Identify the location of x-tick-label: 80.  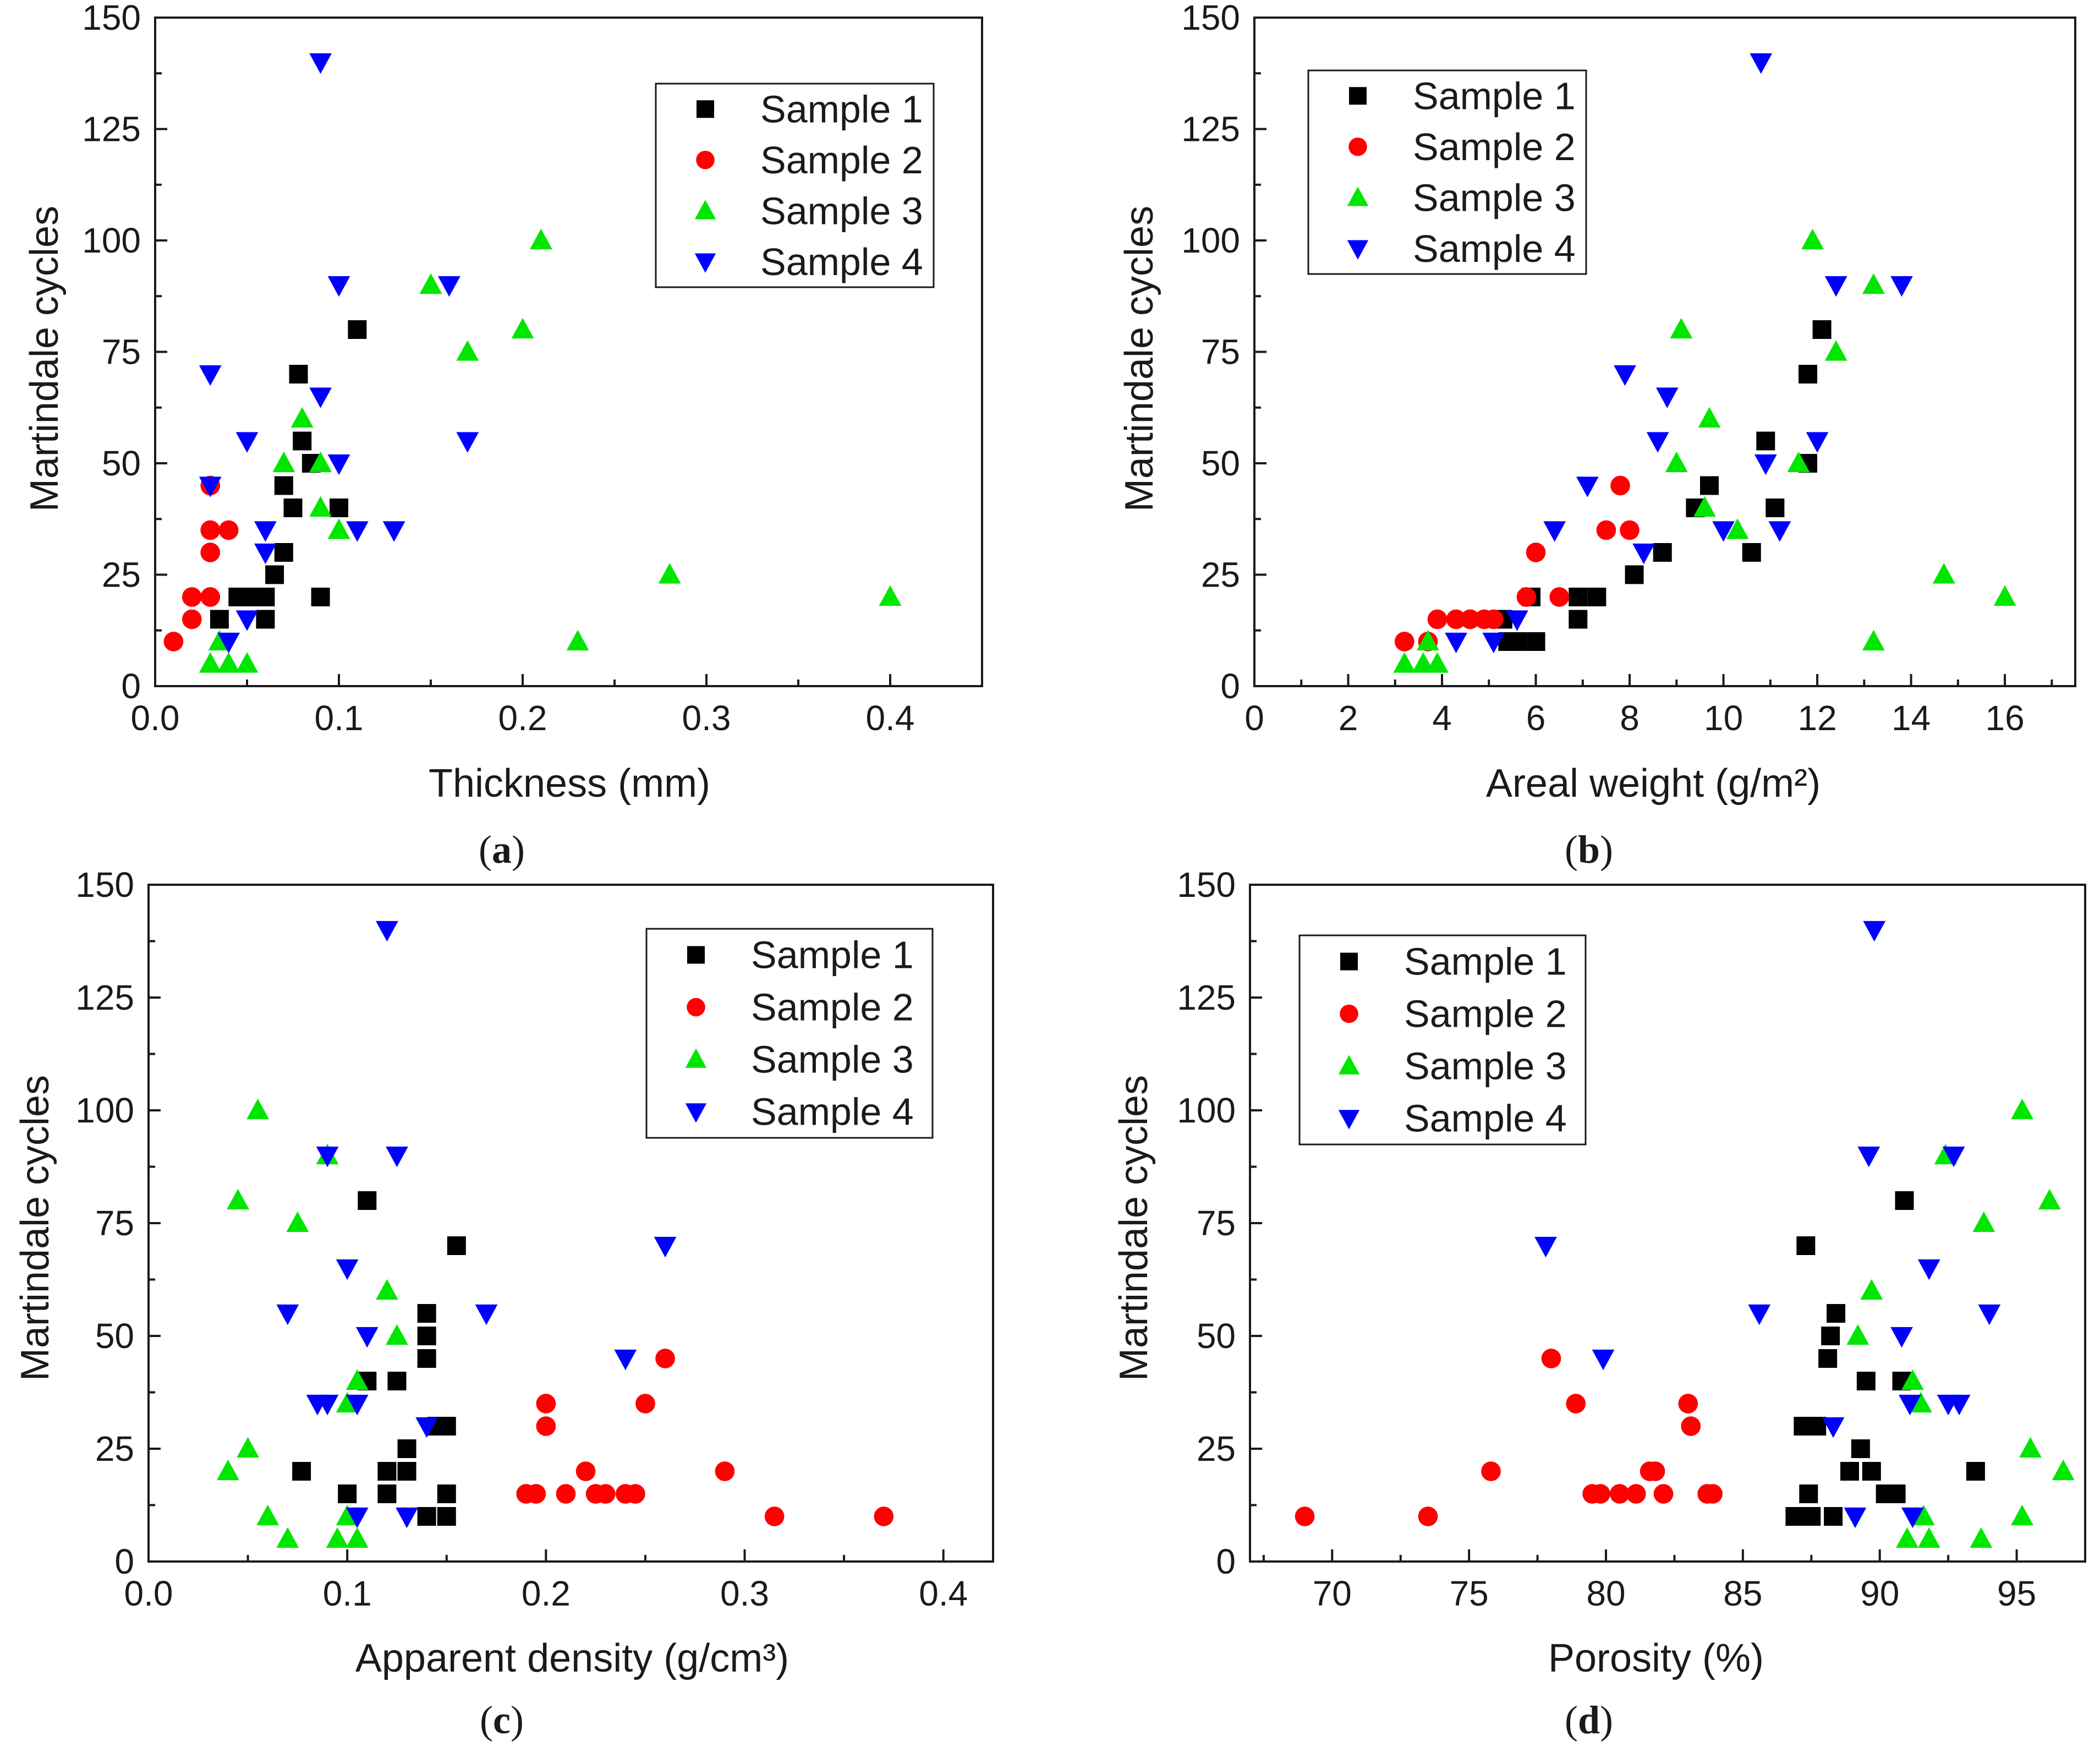
(1605, 1593).